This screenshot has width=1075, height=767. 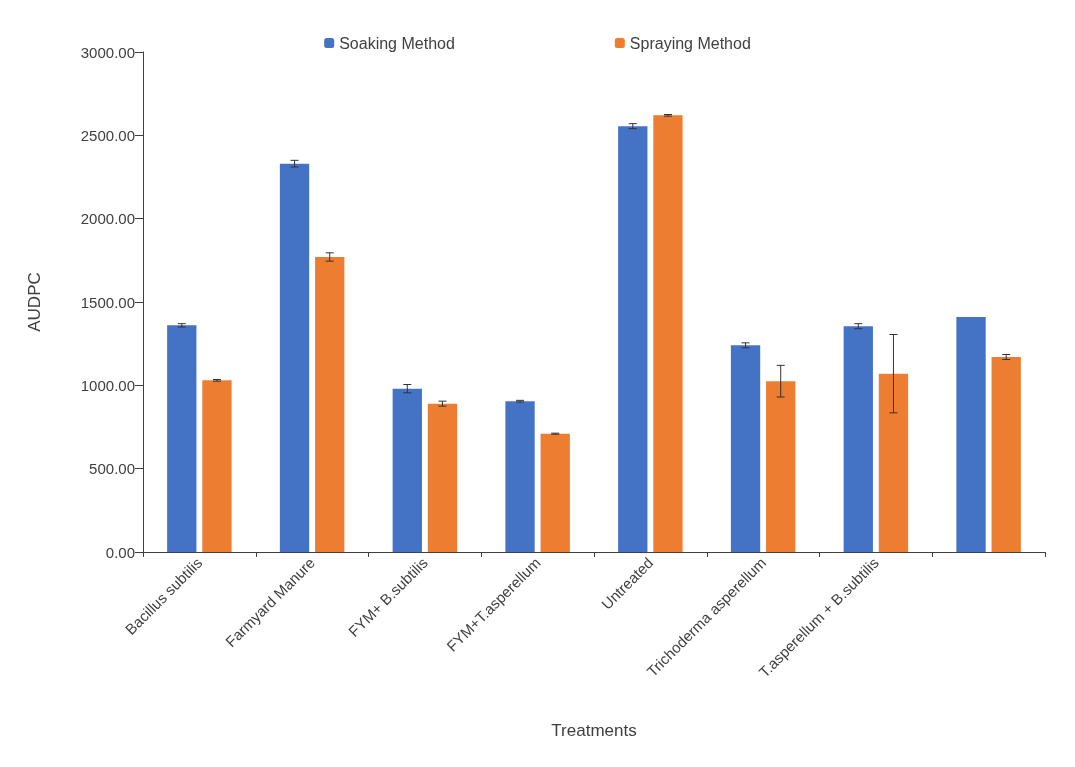 What do you see at coordinates (107, 219) in the screenshot?
I see `y-tick-label: 2000.00` at bounding box center [107, 219].